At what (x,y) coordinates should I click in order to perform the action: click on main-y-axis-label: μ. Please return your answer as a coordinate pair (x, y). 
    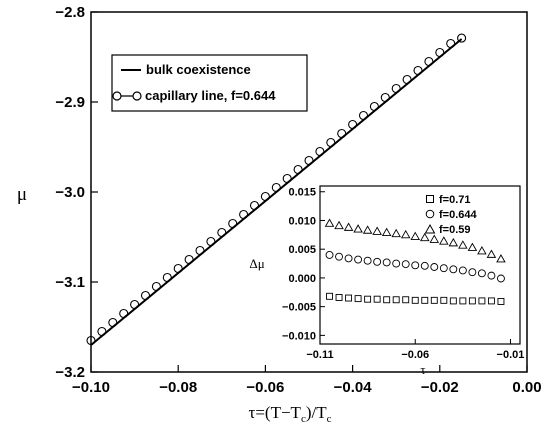
    Looking at the image, I should click on (22, 194).